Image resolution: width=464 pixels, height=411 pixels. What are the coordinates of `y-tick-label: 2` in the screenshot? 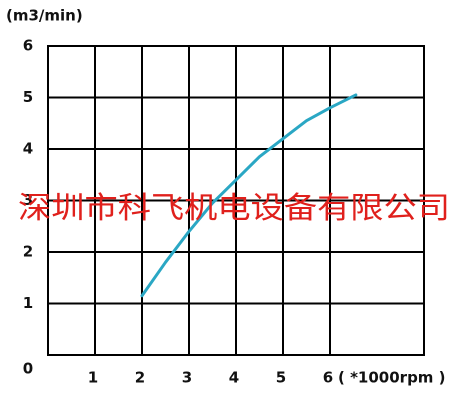 It's located at (28, 252).